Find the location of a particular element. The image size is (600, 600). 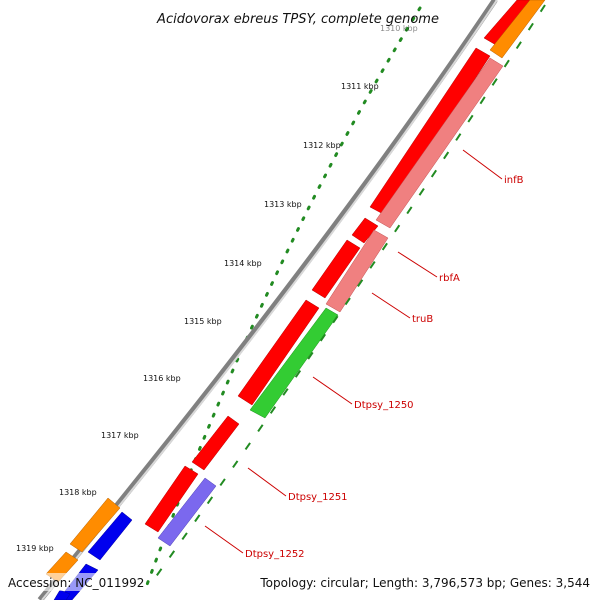

accession-text: Accession: NC_011992 is located at coordinates (76, 583).